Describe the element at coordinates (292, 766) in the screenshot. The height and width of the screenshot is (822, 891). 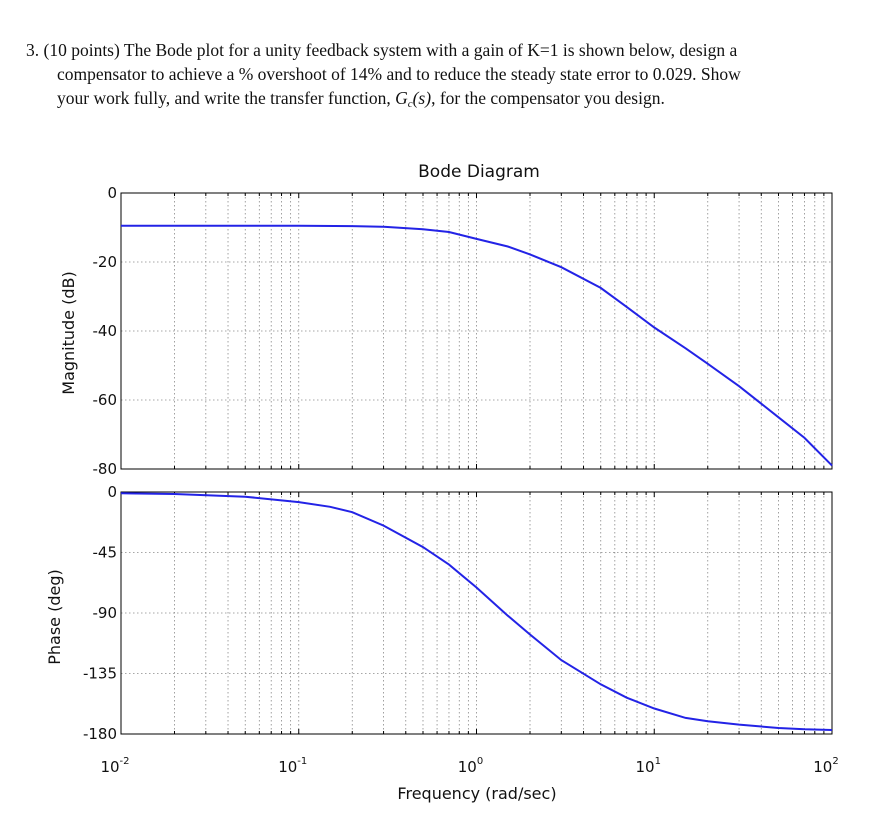
I see `x-tick-label: 10⁻¹` at that location.